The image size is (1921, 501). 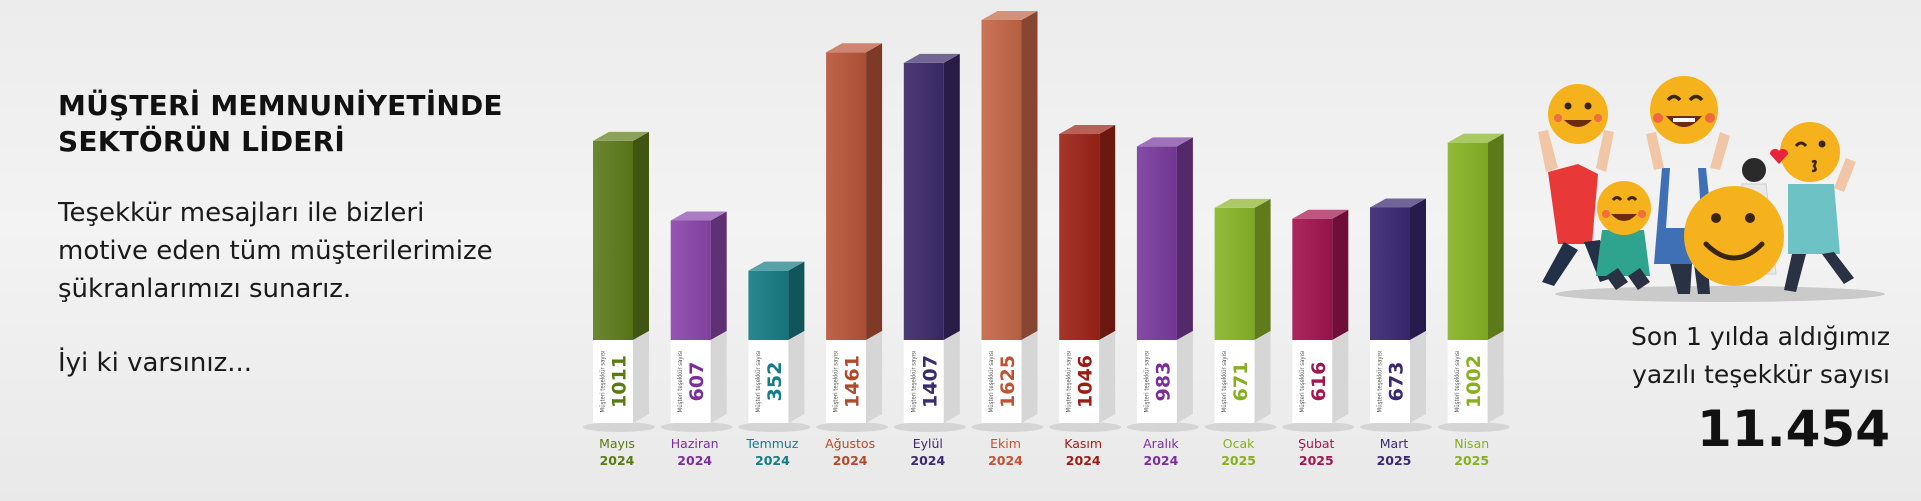 What do you see at coordinates (1239, 443) in the screenshot?
I see `month-label: Ocak` at bounding box center [1239, 443].